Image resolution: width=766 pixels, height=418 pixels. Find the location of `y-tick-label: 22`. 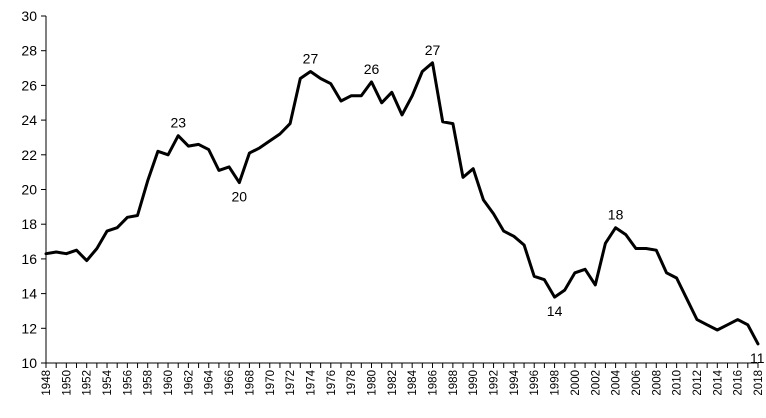

y-tick-label: 22 is located at coordinates (29, 155).